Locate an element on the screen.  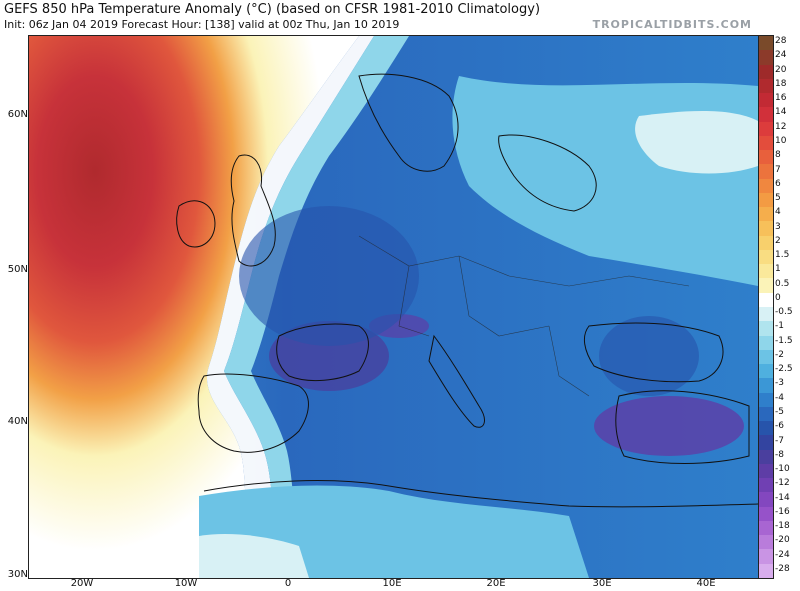
colorbar-label: -12 is located at coordinates (782, 483).